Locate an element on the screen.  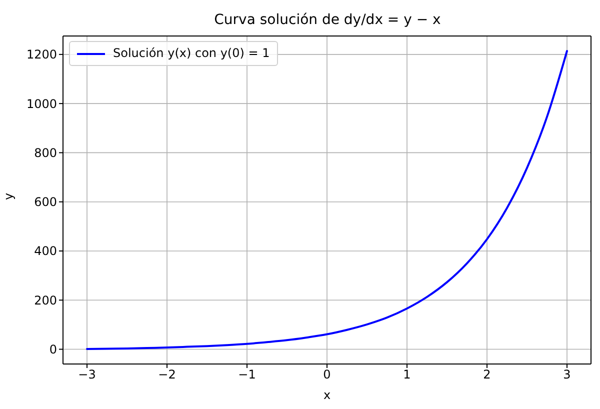
y-tick-label: 1000 is located at coordinates (41, 103).